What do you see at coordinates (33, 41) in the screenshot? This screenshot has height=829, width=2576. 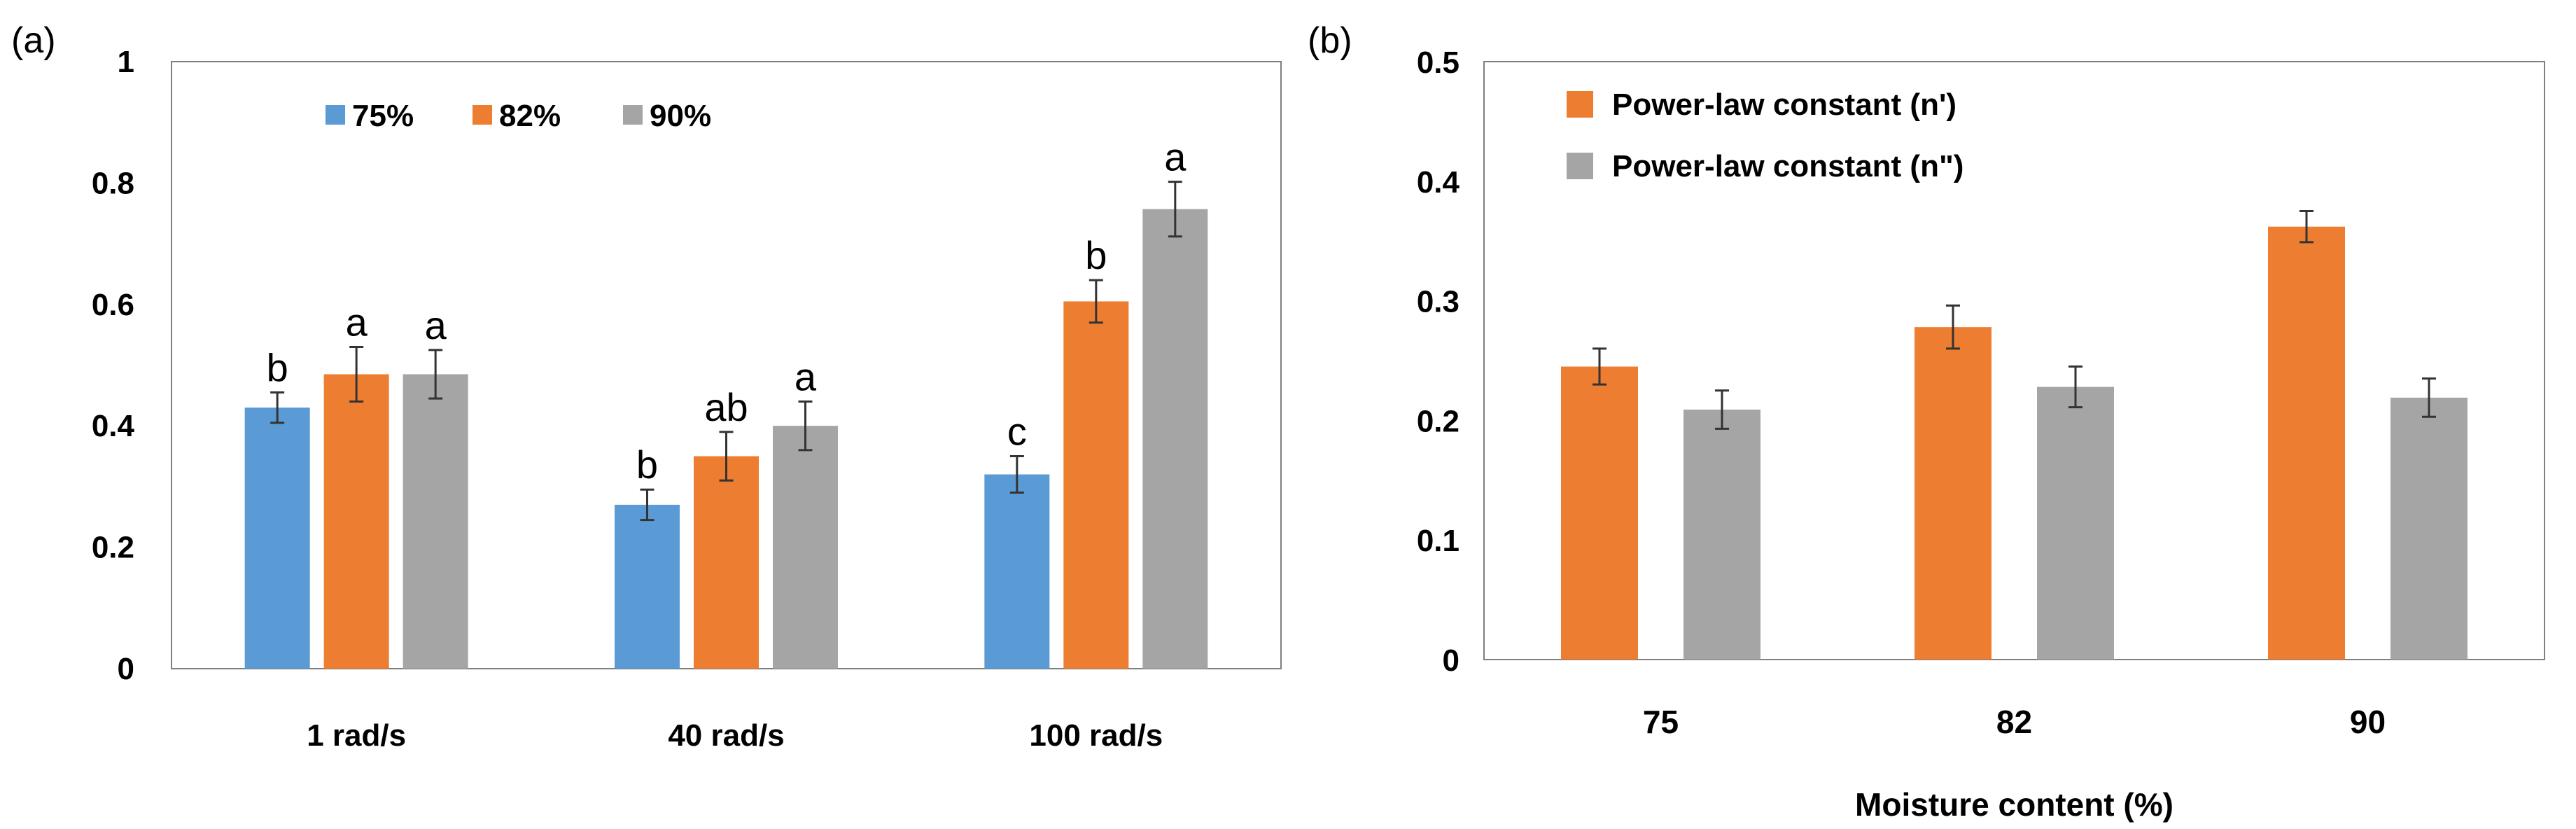 I see `panel-label-a: (a)` at bounding box center [33, 41].